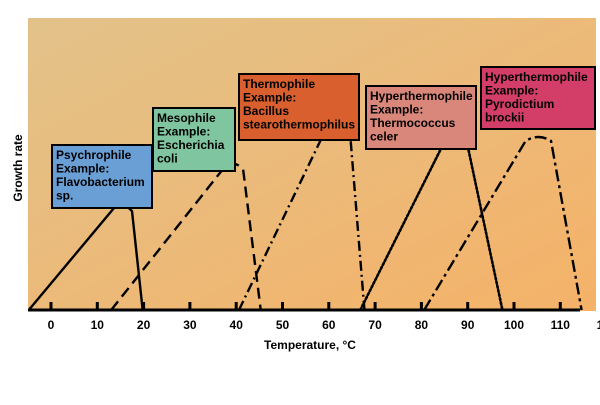 The width and height of the screenshot is (600, 405). I want to click on x-tick-label: 90, so click(468, 325).